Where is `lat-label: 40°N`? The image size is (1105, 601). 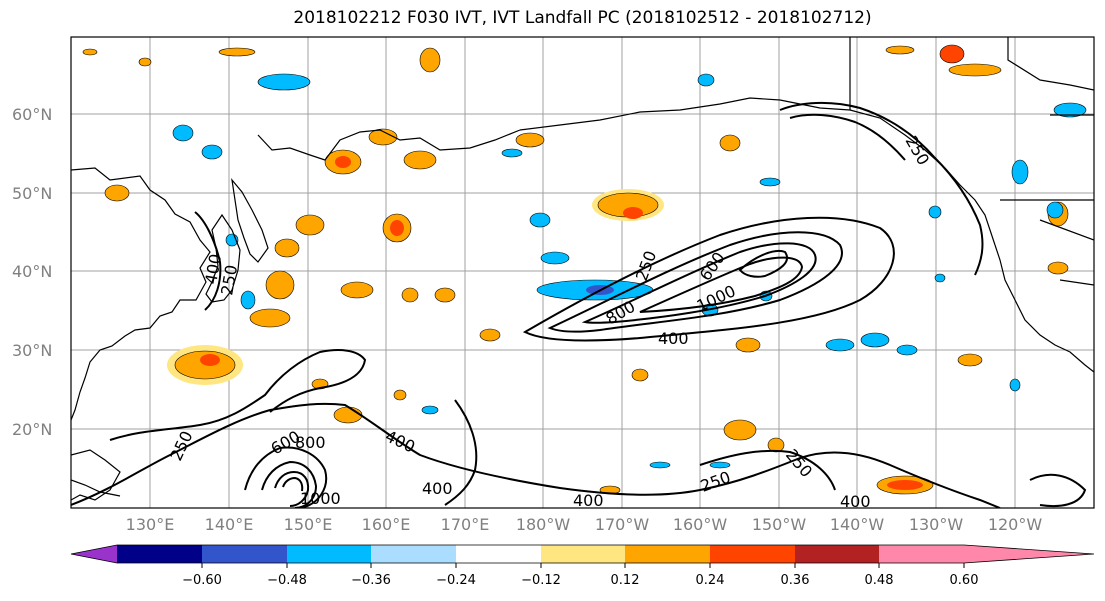 lat-label: 40°N is located at coordinates (32, 271).